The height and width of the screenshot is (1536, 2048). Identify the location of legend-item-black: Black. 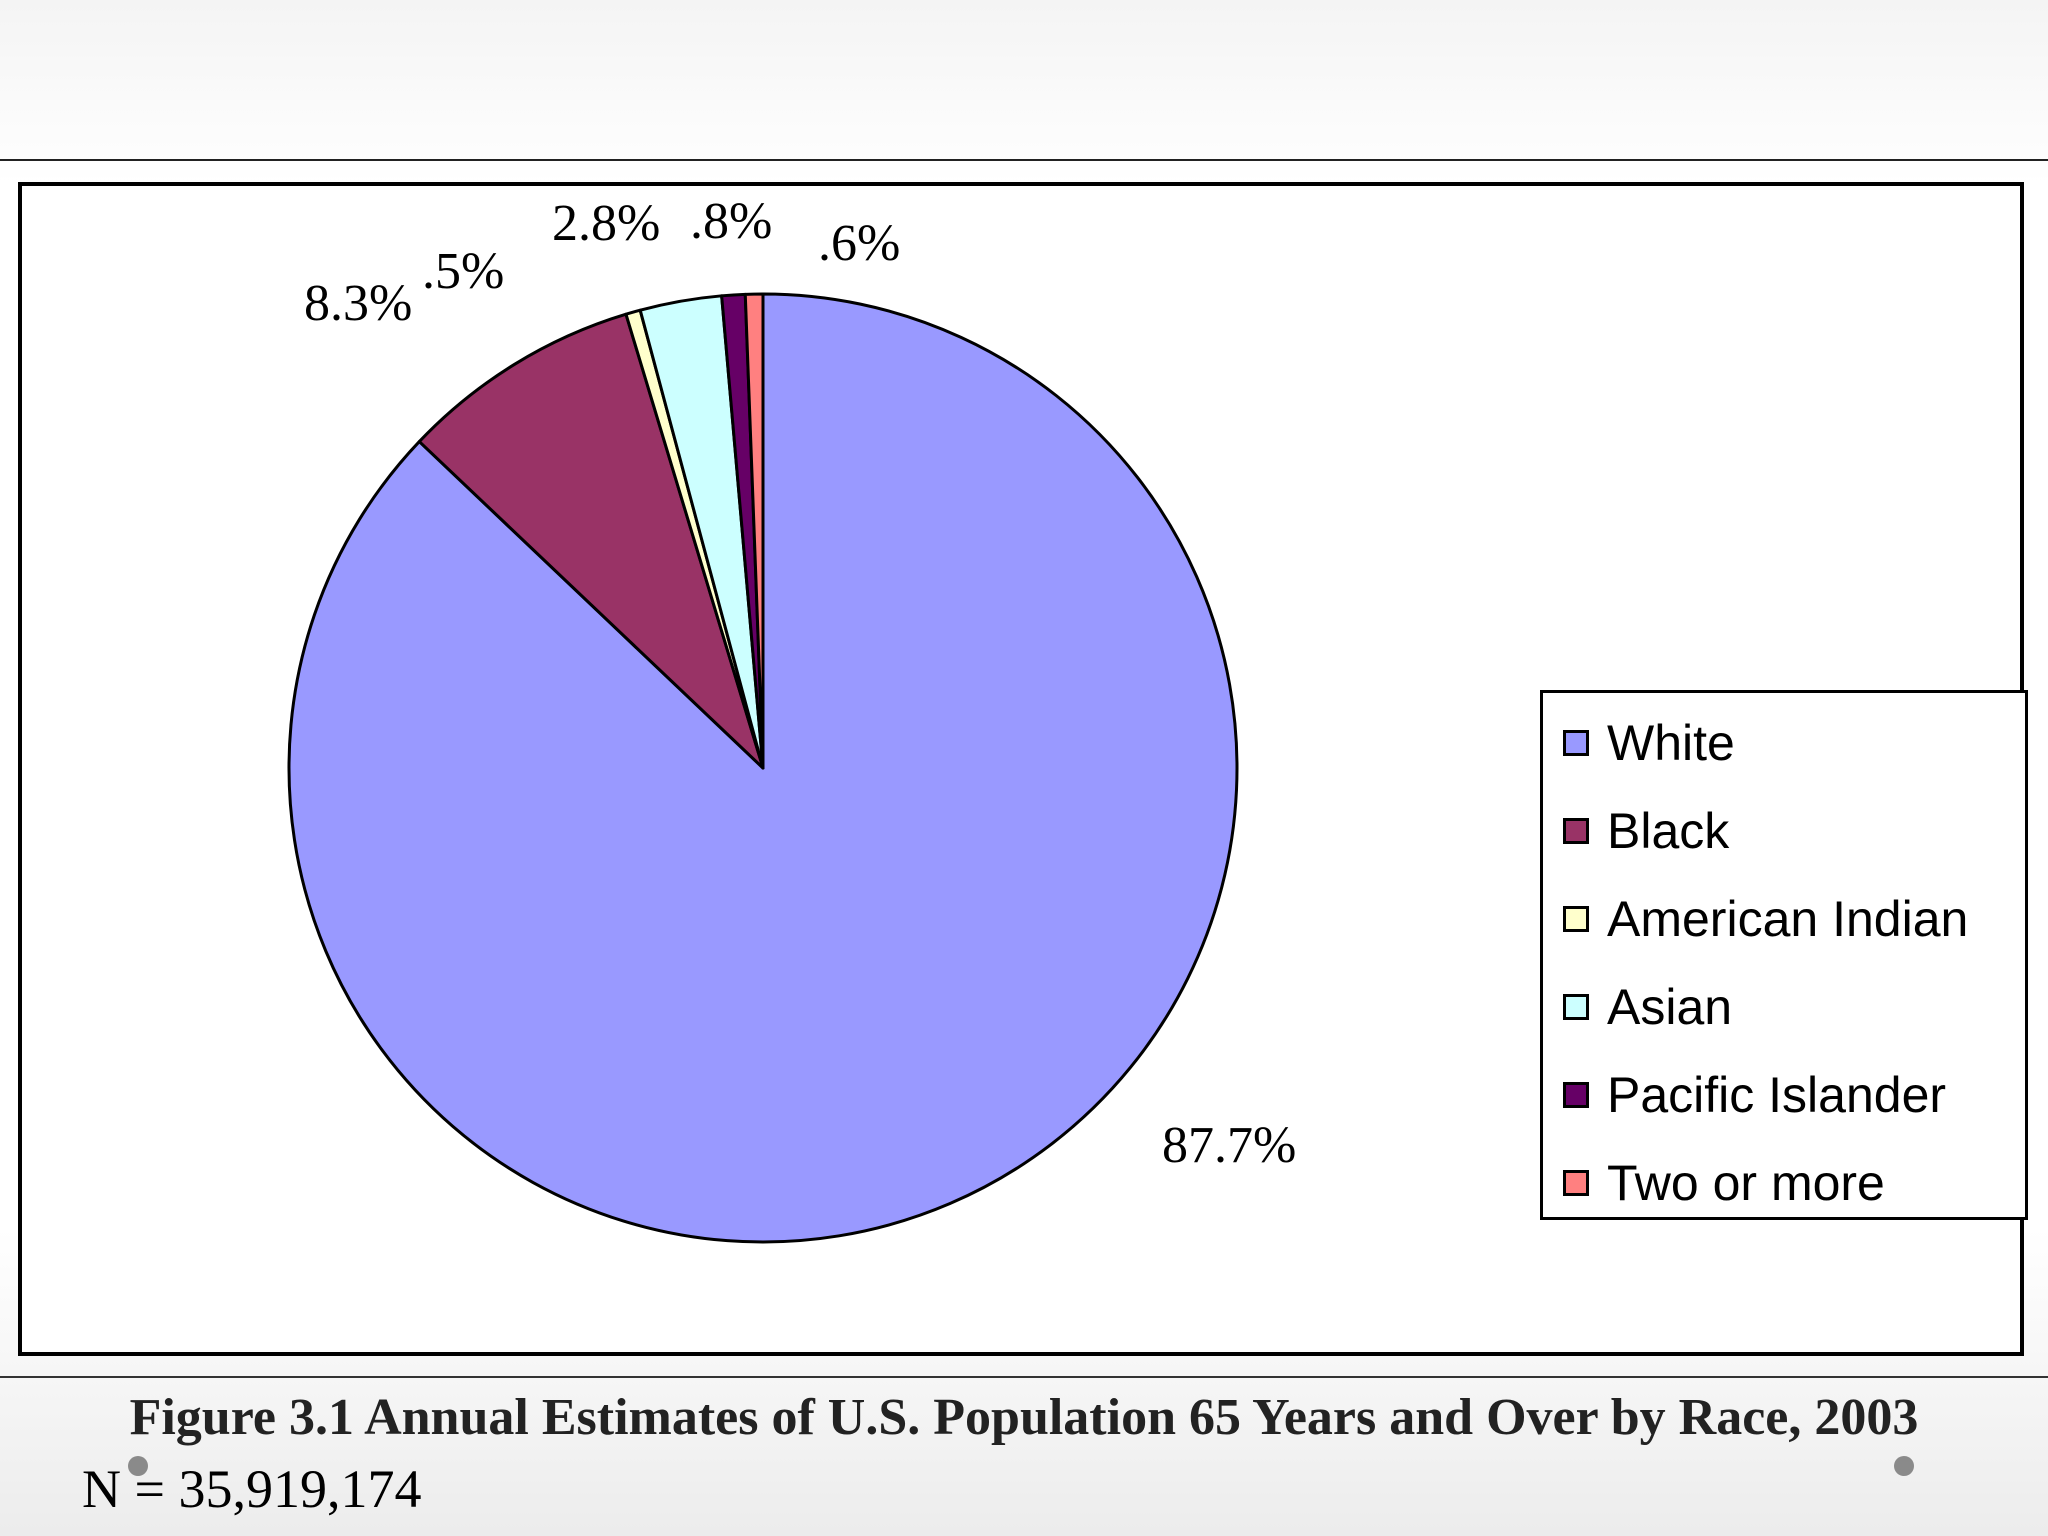
(1646, 831).